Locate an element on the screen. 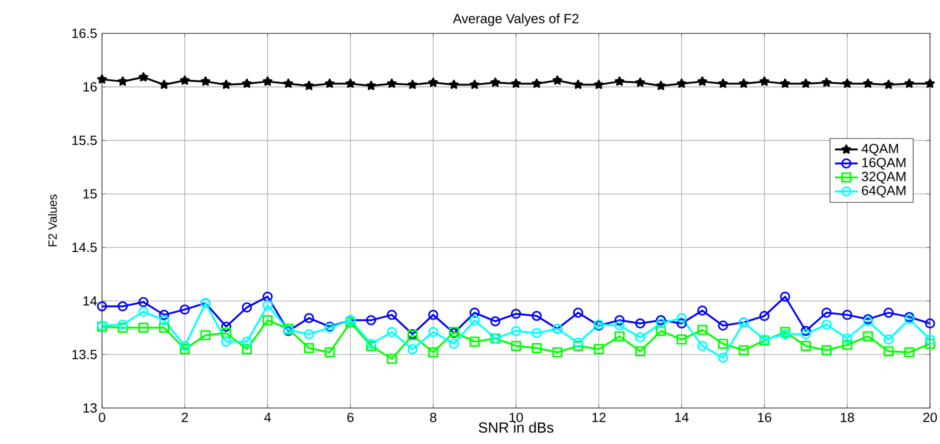 This screenshot has width=940, height=444. y-tick-label: 15 is located at coordinates (90, 194).